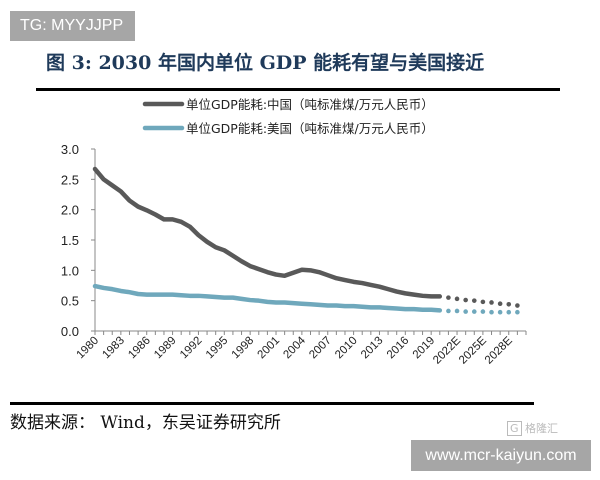  What do you see at coordinates (70, 210) in the screenshot?
I see `y-tick-label: 2.0` at bounding box center [70, 210].